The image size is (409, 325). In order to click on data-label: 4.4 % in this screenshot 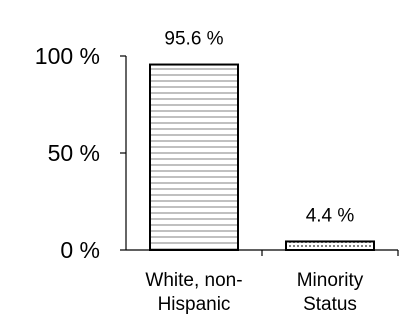, I will do `click(330, 215)`.